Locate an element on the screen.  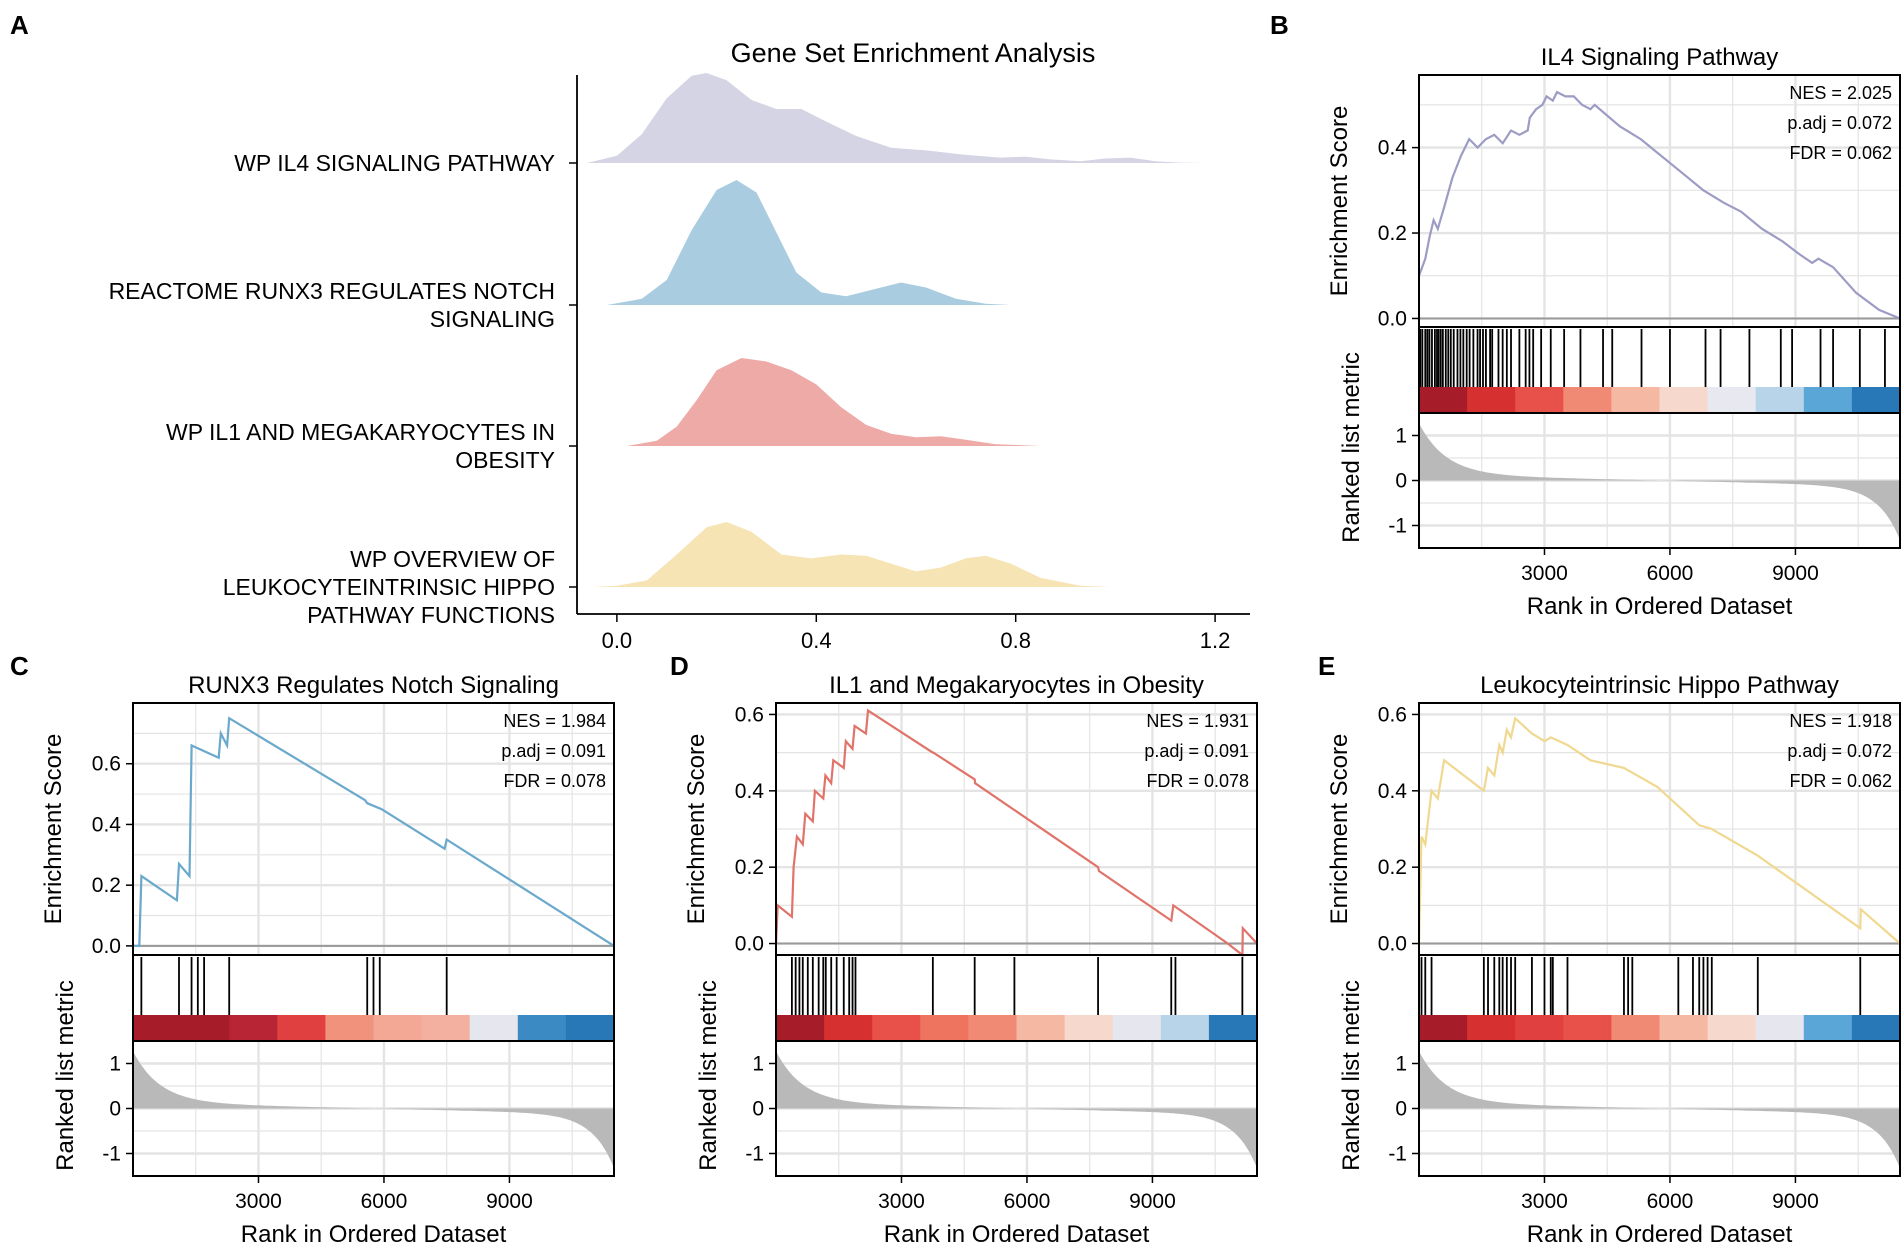
panel-label-d: D is located at coordinates (679, 666).